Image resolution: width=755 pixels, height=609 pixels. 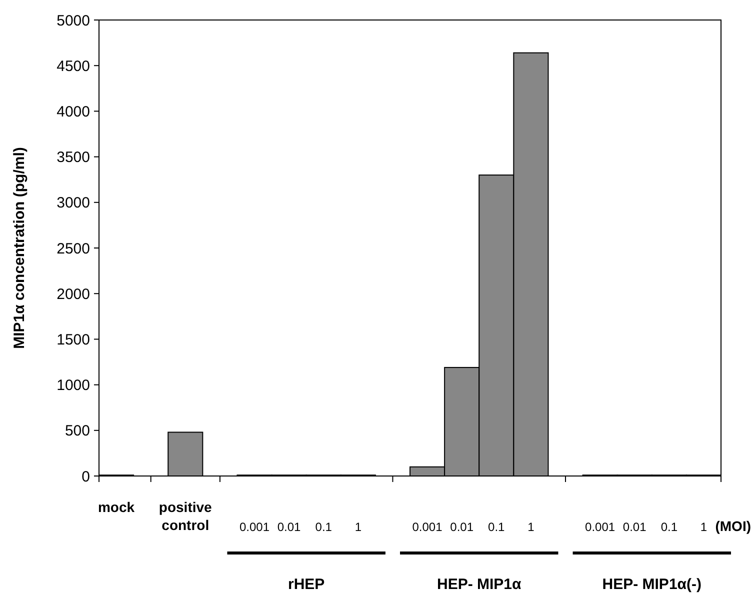 What do you see at coordinates (19, 248) in the screenshot?
I see `y-axis-title: MIP1α concentration (pg/ml)` at bounding box center [19, 248].